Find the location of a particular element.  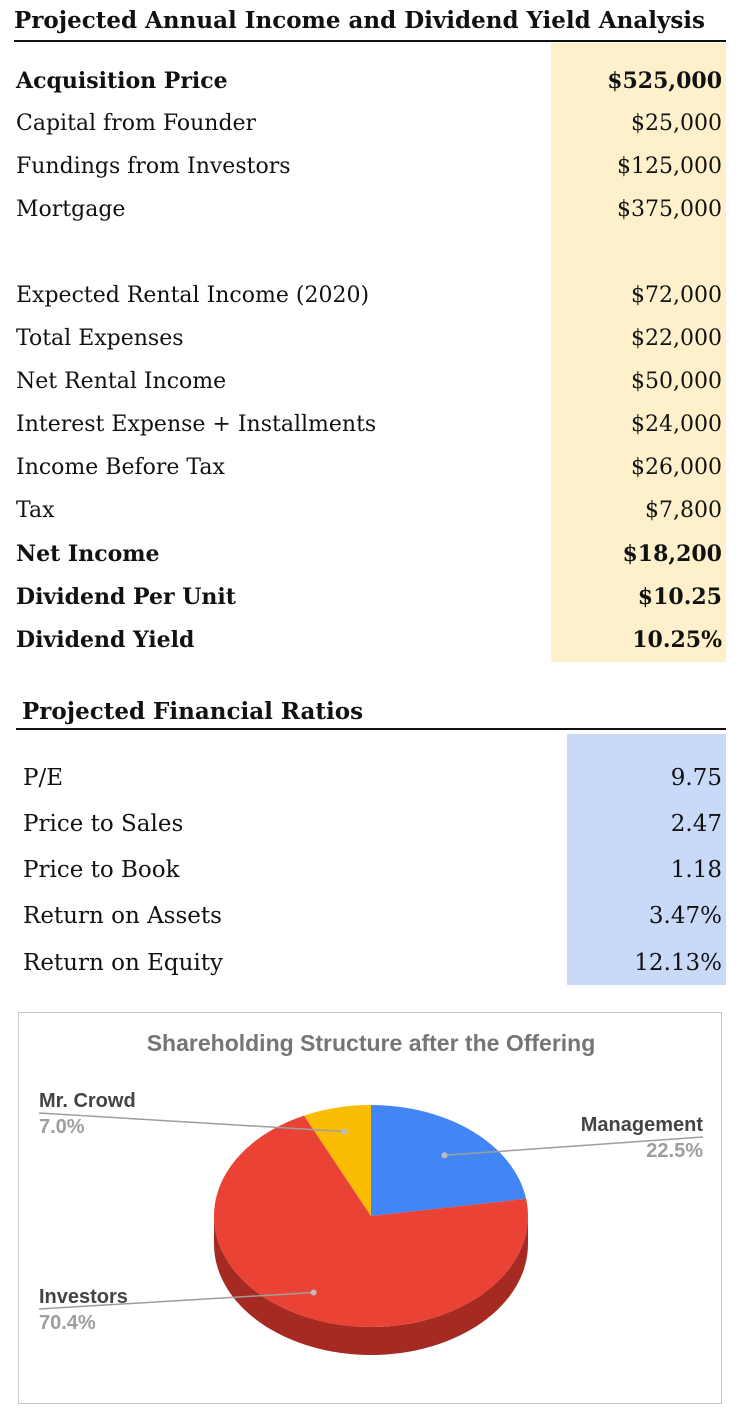

table-row: Interest Expense + Installments $24,000 is located at coordinates (369, 425).